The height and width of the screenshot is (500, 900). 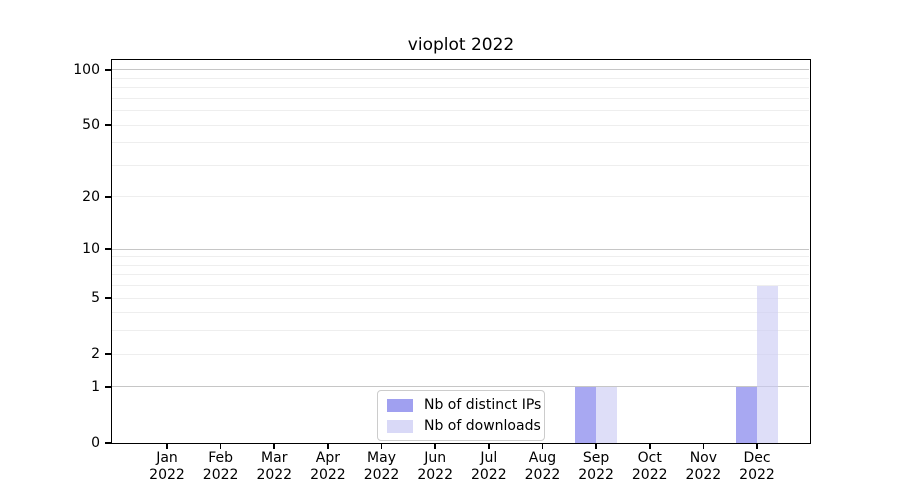 What do you see at coordinates (746, 414) in the screenshot?
I see `bar-nb-of-distinct-ips-dec` at bounding box center [746, 414].